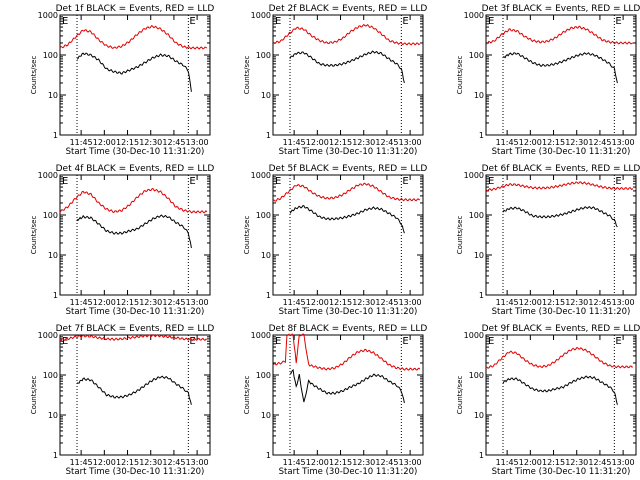  What do you see at coordinates (561, 169) in the screenshot?
I see `panel-title: Det 6f BLACK = Events, RED = LLD` at bounding box center [561, 169].